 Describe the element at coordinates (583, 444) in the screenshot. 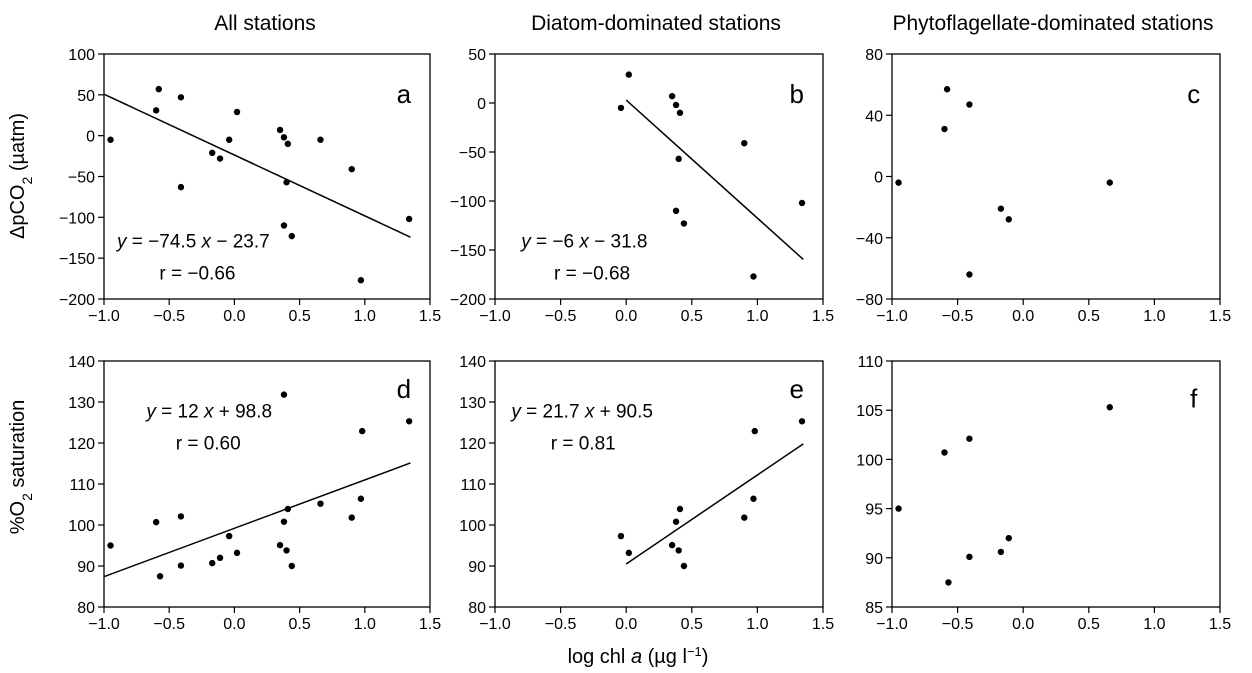

I see `correlation-r: r = 0.81` at that location.